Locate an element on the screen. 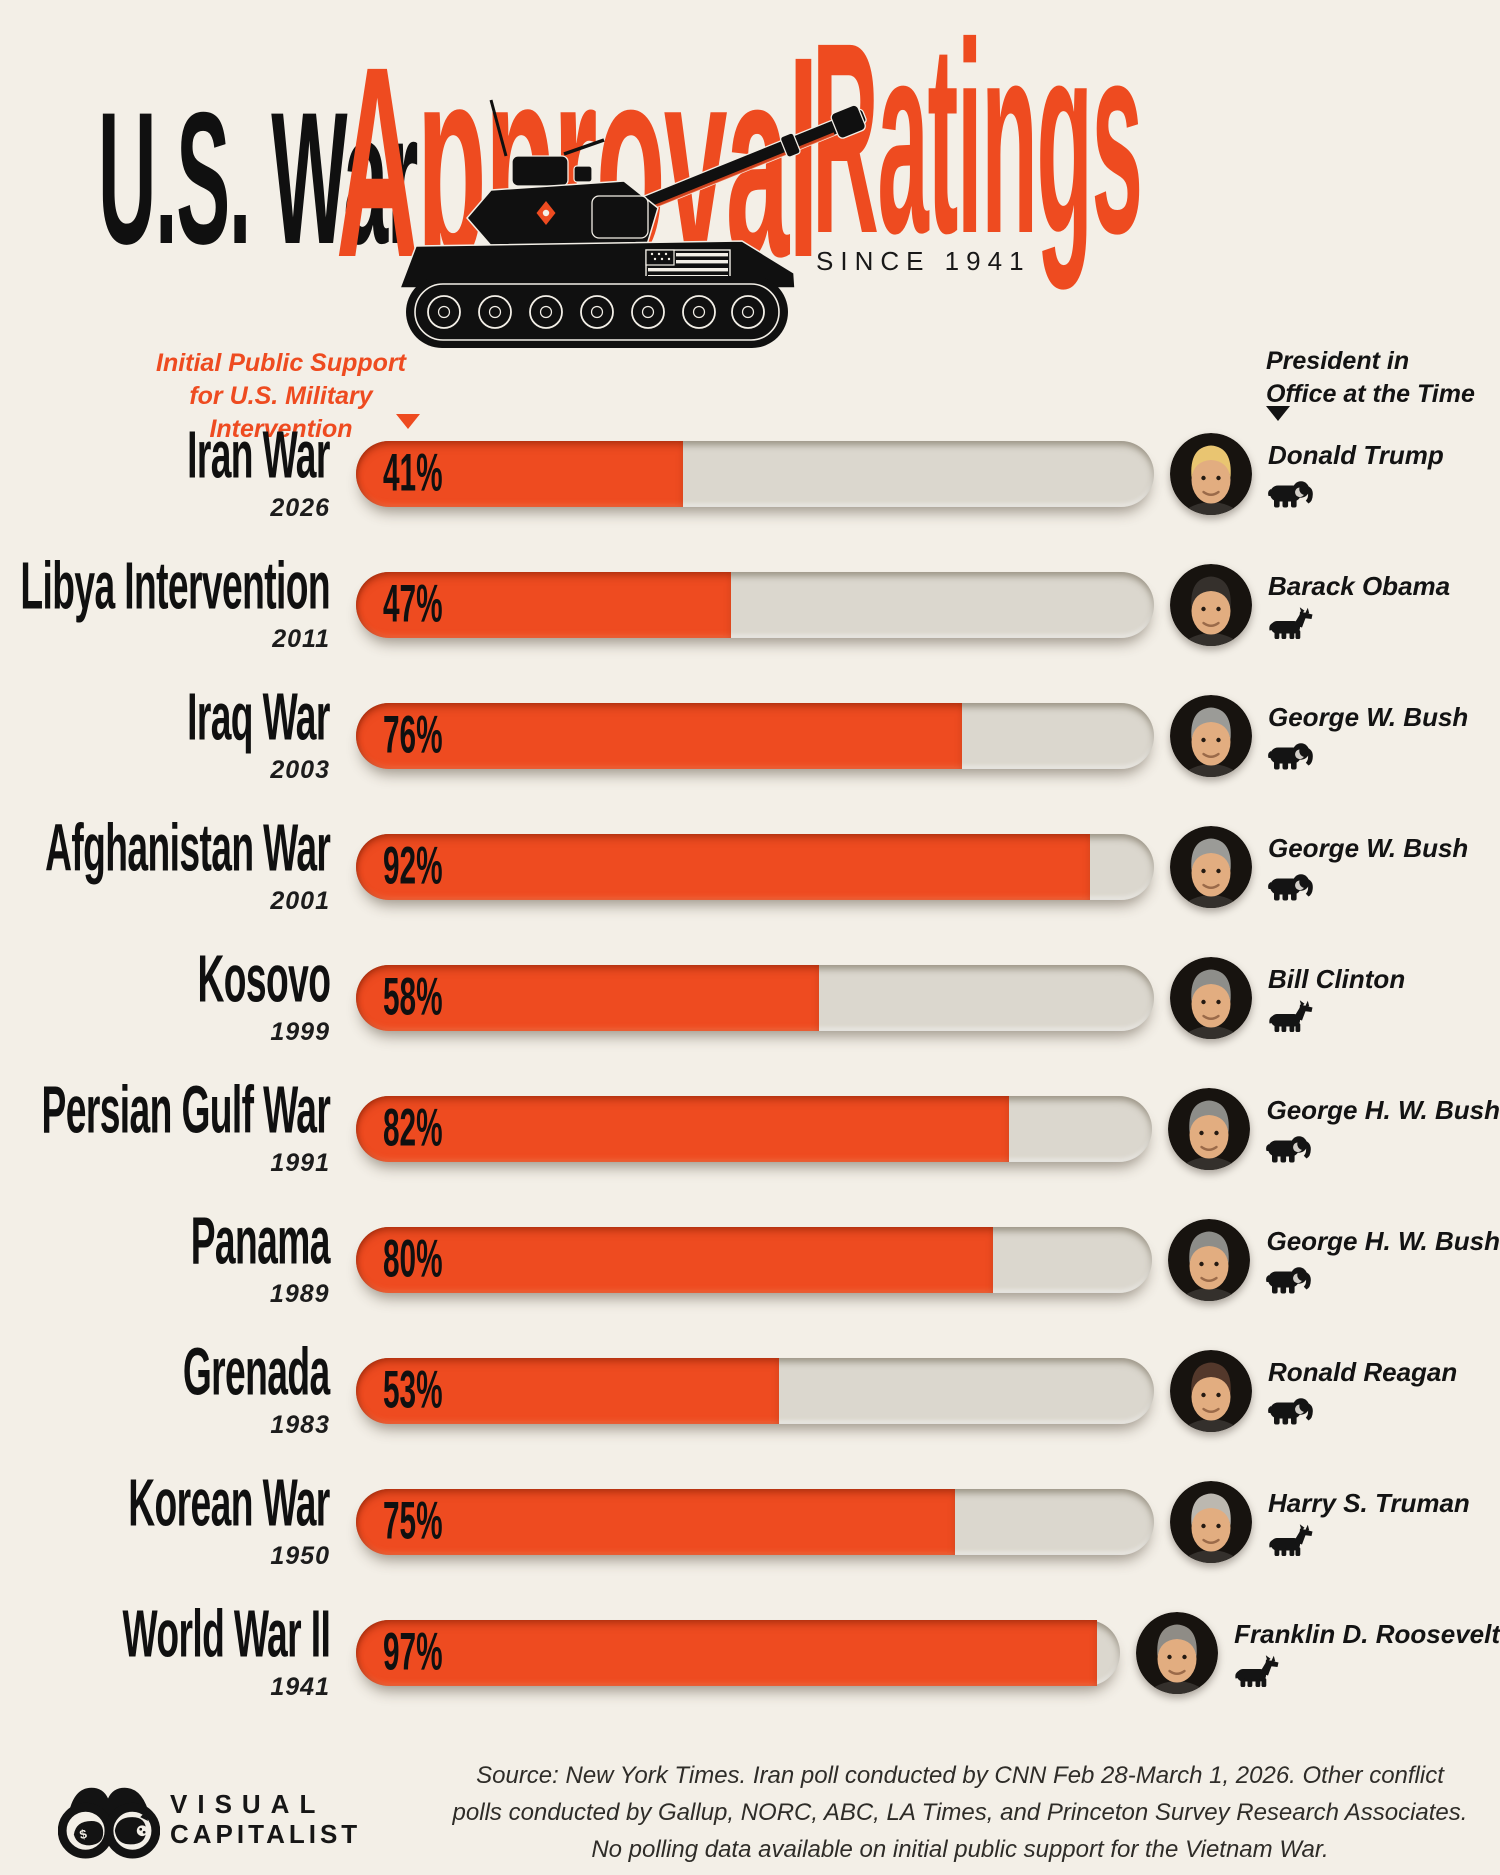 The height and width of the screenshot is (1875, 1500). war-year: 1991 is located at coordinates (300, 1162).